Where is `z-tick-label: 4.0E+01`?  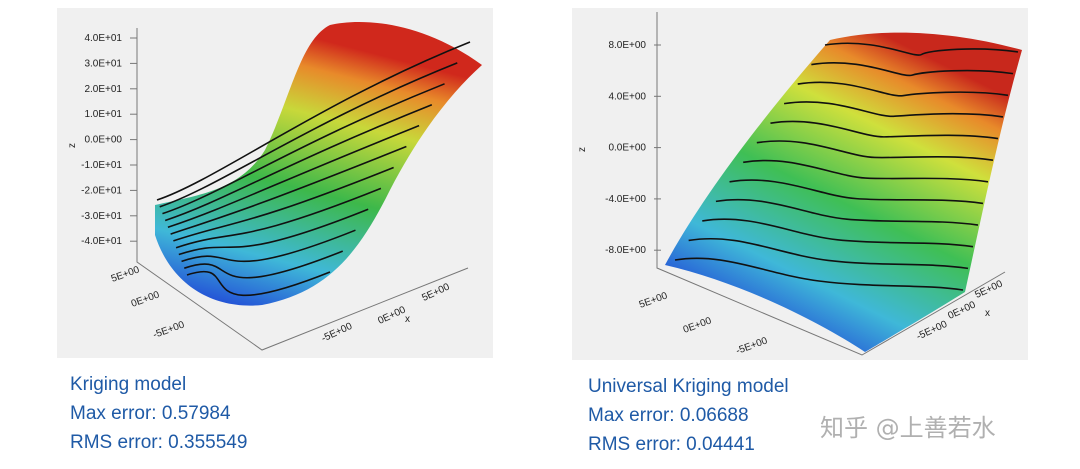 z-tick-label: 4.0E+01 is located at coordinates (103, 38).